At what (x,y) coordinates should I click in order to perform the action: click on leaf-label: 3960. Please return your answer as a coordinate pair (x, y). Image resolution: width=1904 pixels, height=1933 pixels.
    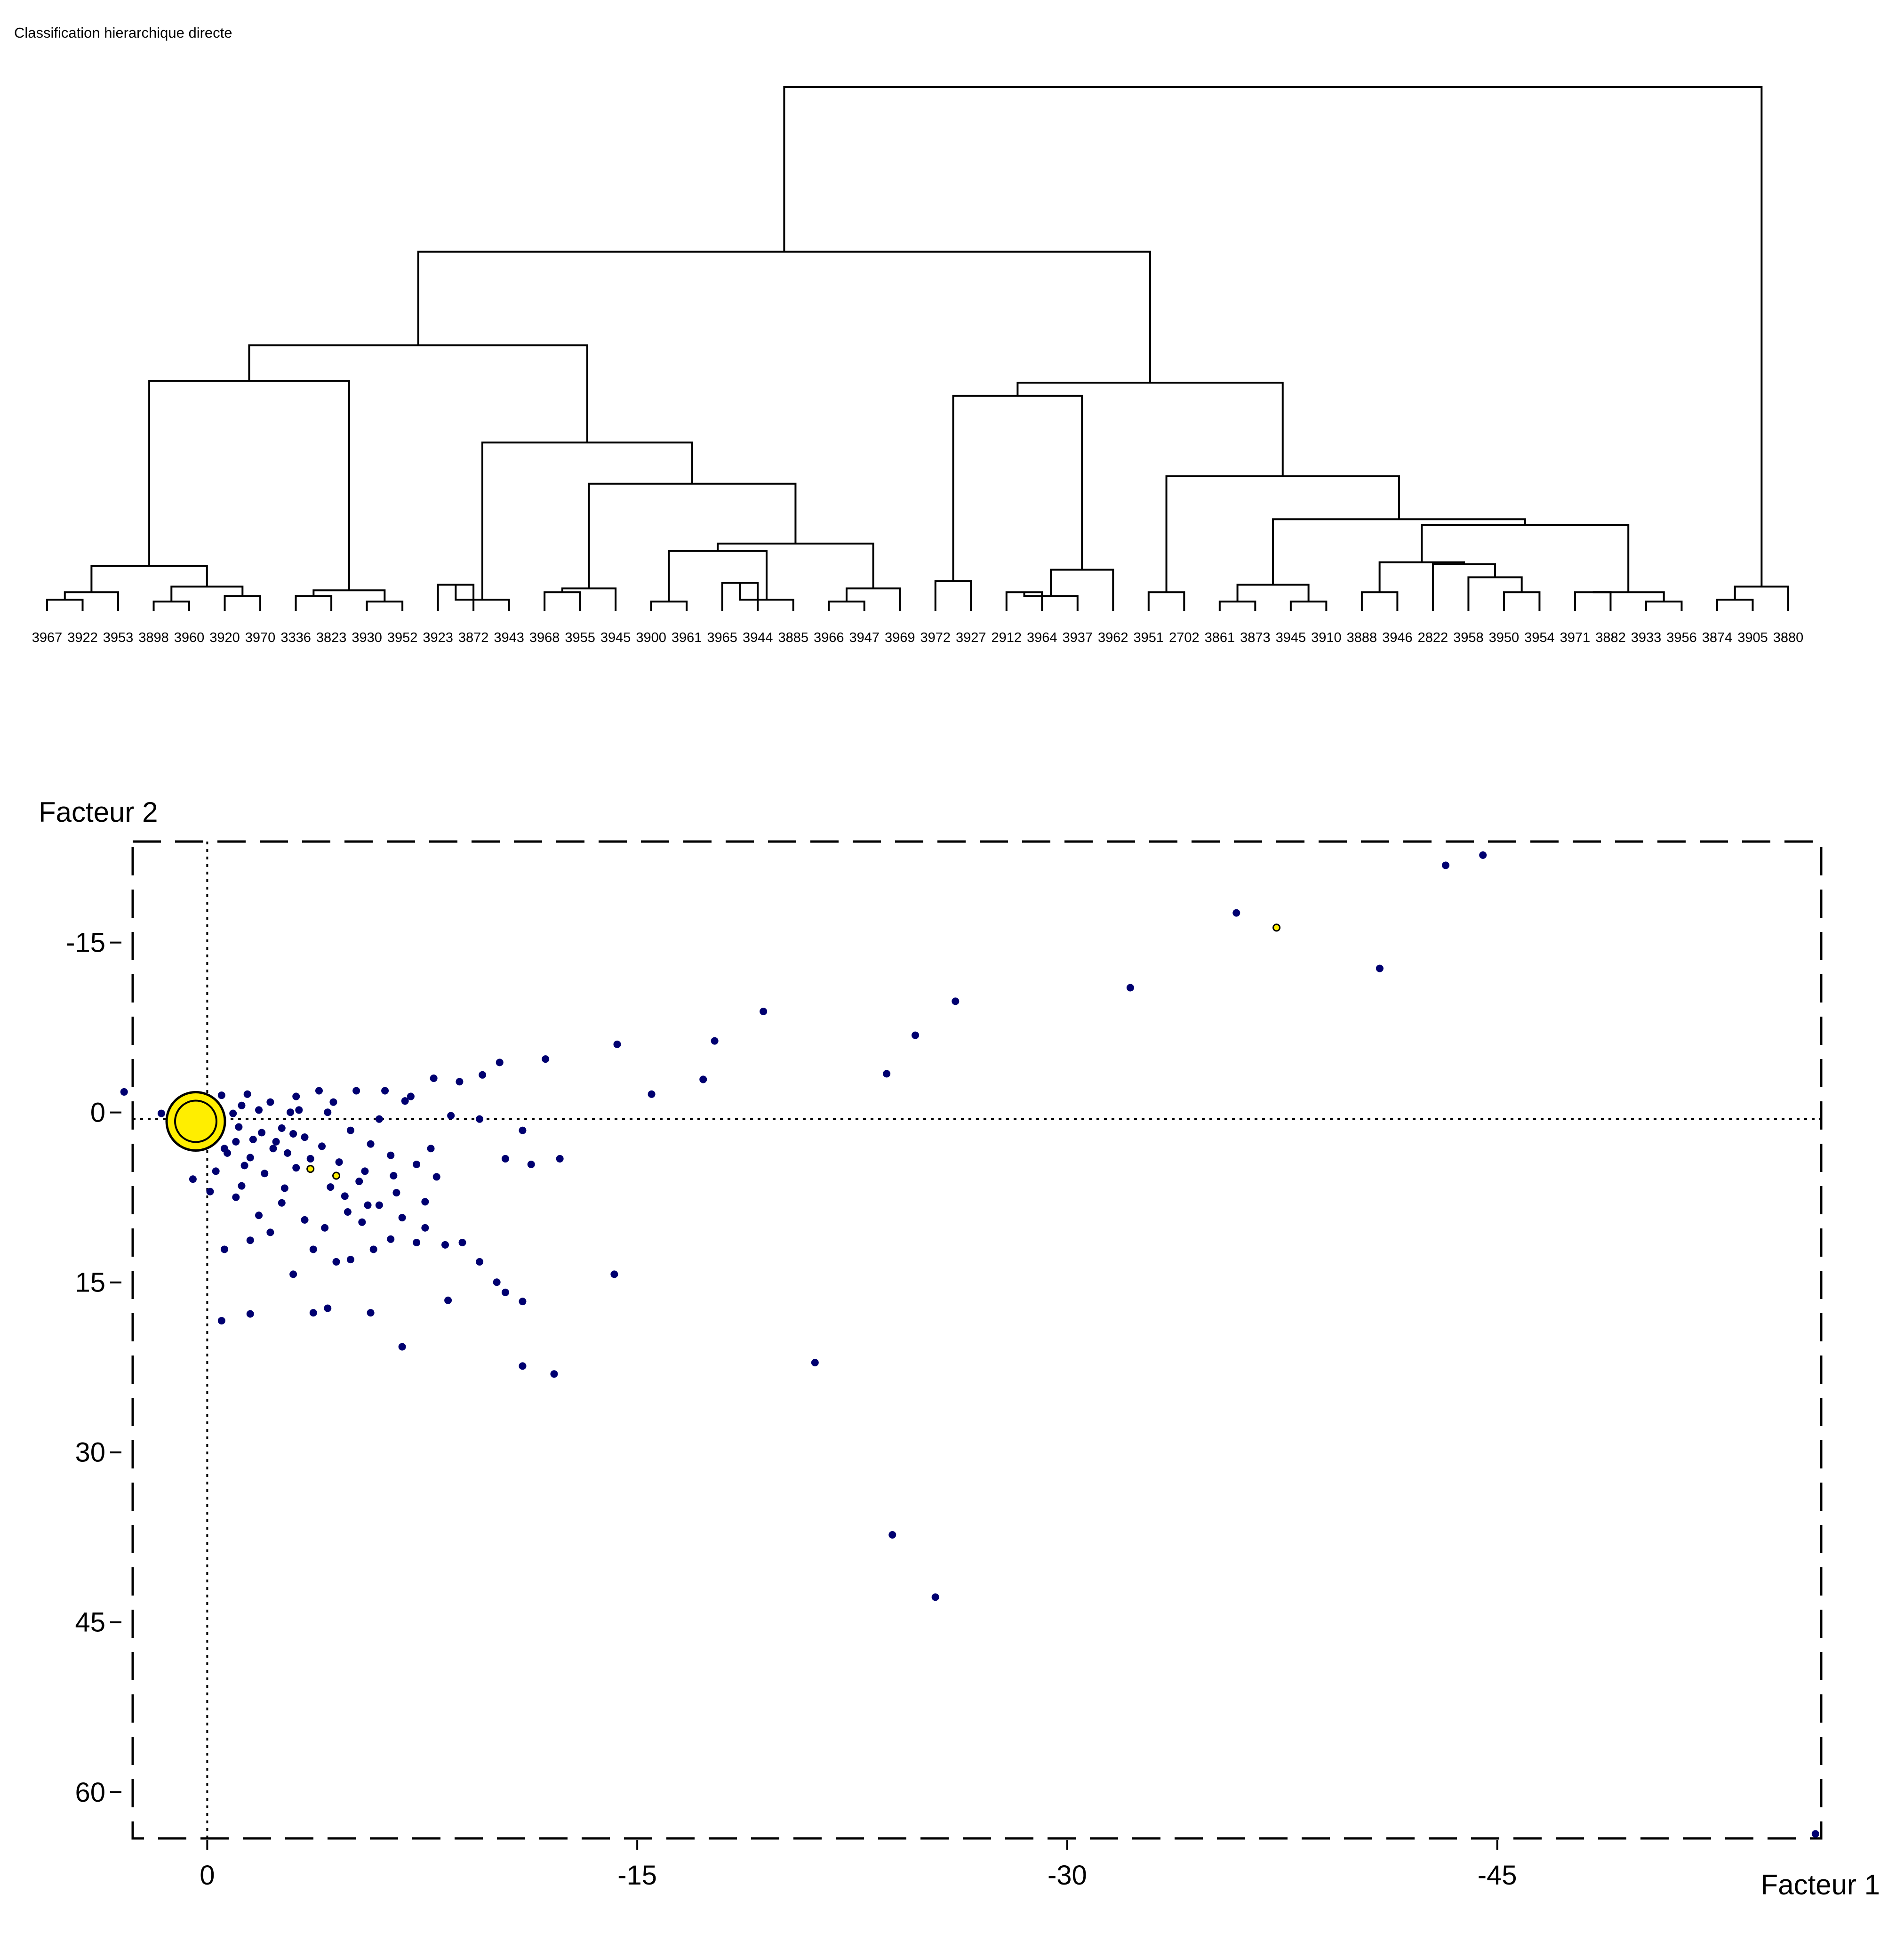
    Looking at the image, I should click on (189, 637).